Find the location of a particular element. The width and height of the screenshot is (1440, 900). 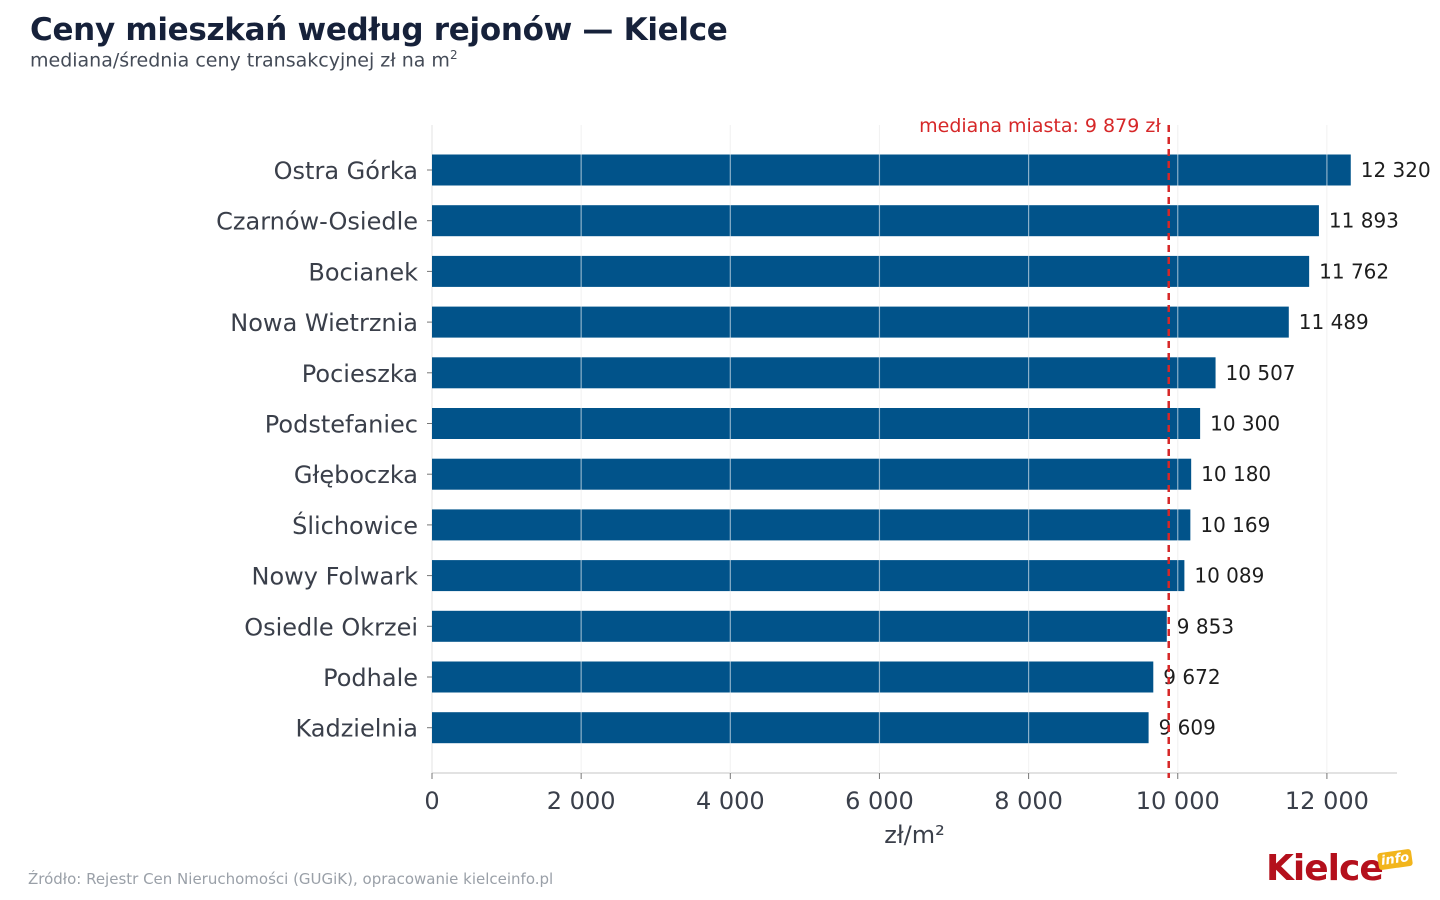

category-label: Kadzielnia is located at coordinates (356, 729).